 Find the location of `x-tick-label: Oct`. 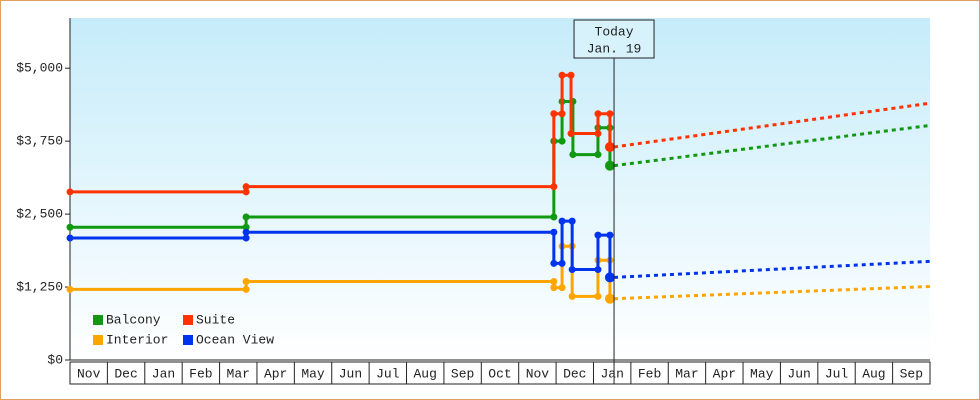

x-tick-label: Oct is located at coordinates (499, 373).